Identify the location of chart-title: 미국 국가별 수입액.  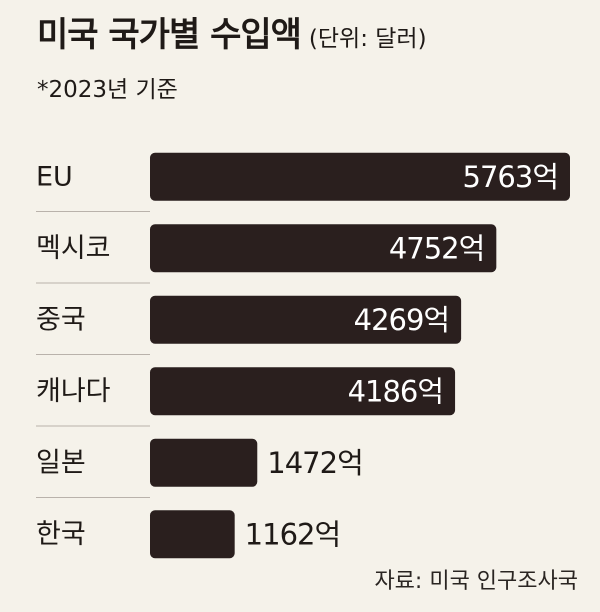
(169, 35).